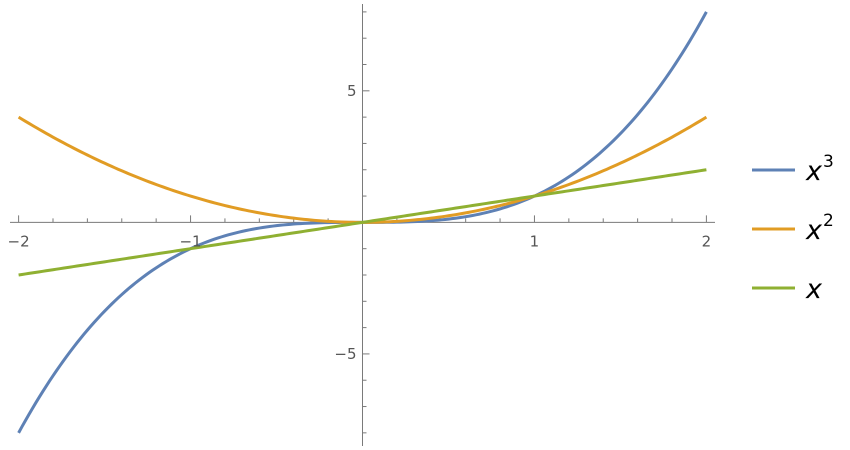 This screenshot has height=450, width=850. I want to click on y-tick-label: −5, so click(345, 354).